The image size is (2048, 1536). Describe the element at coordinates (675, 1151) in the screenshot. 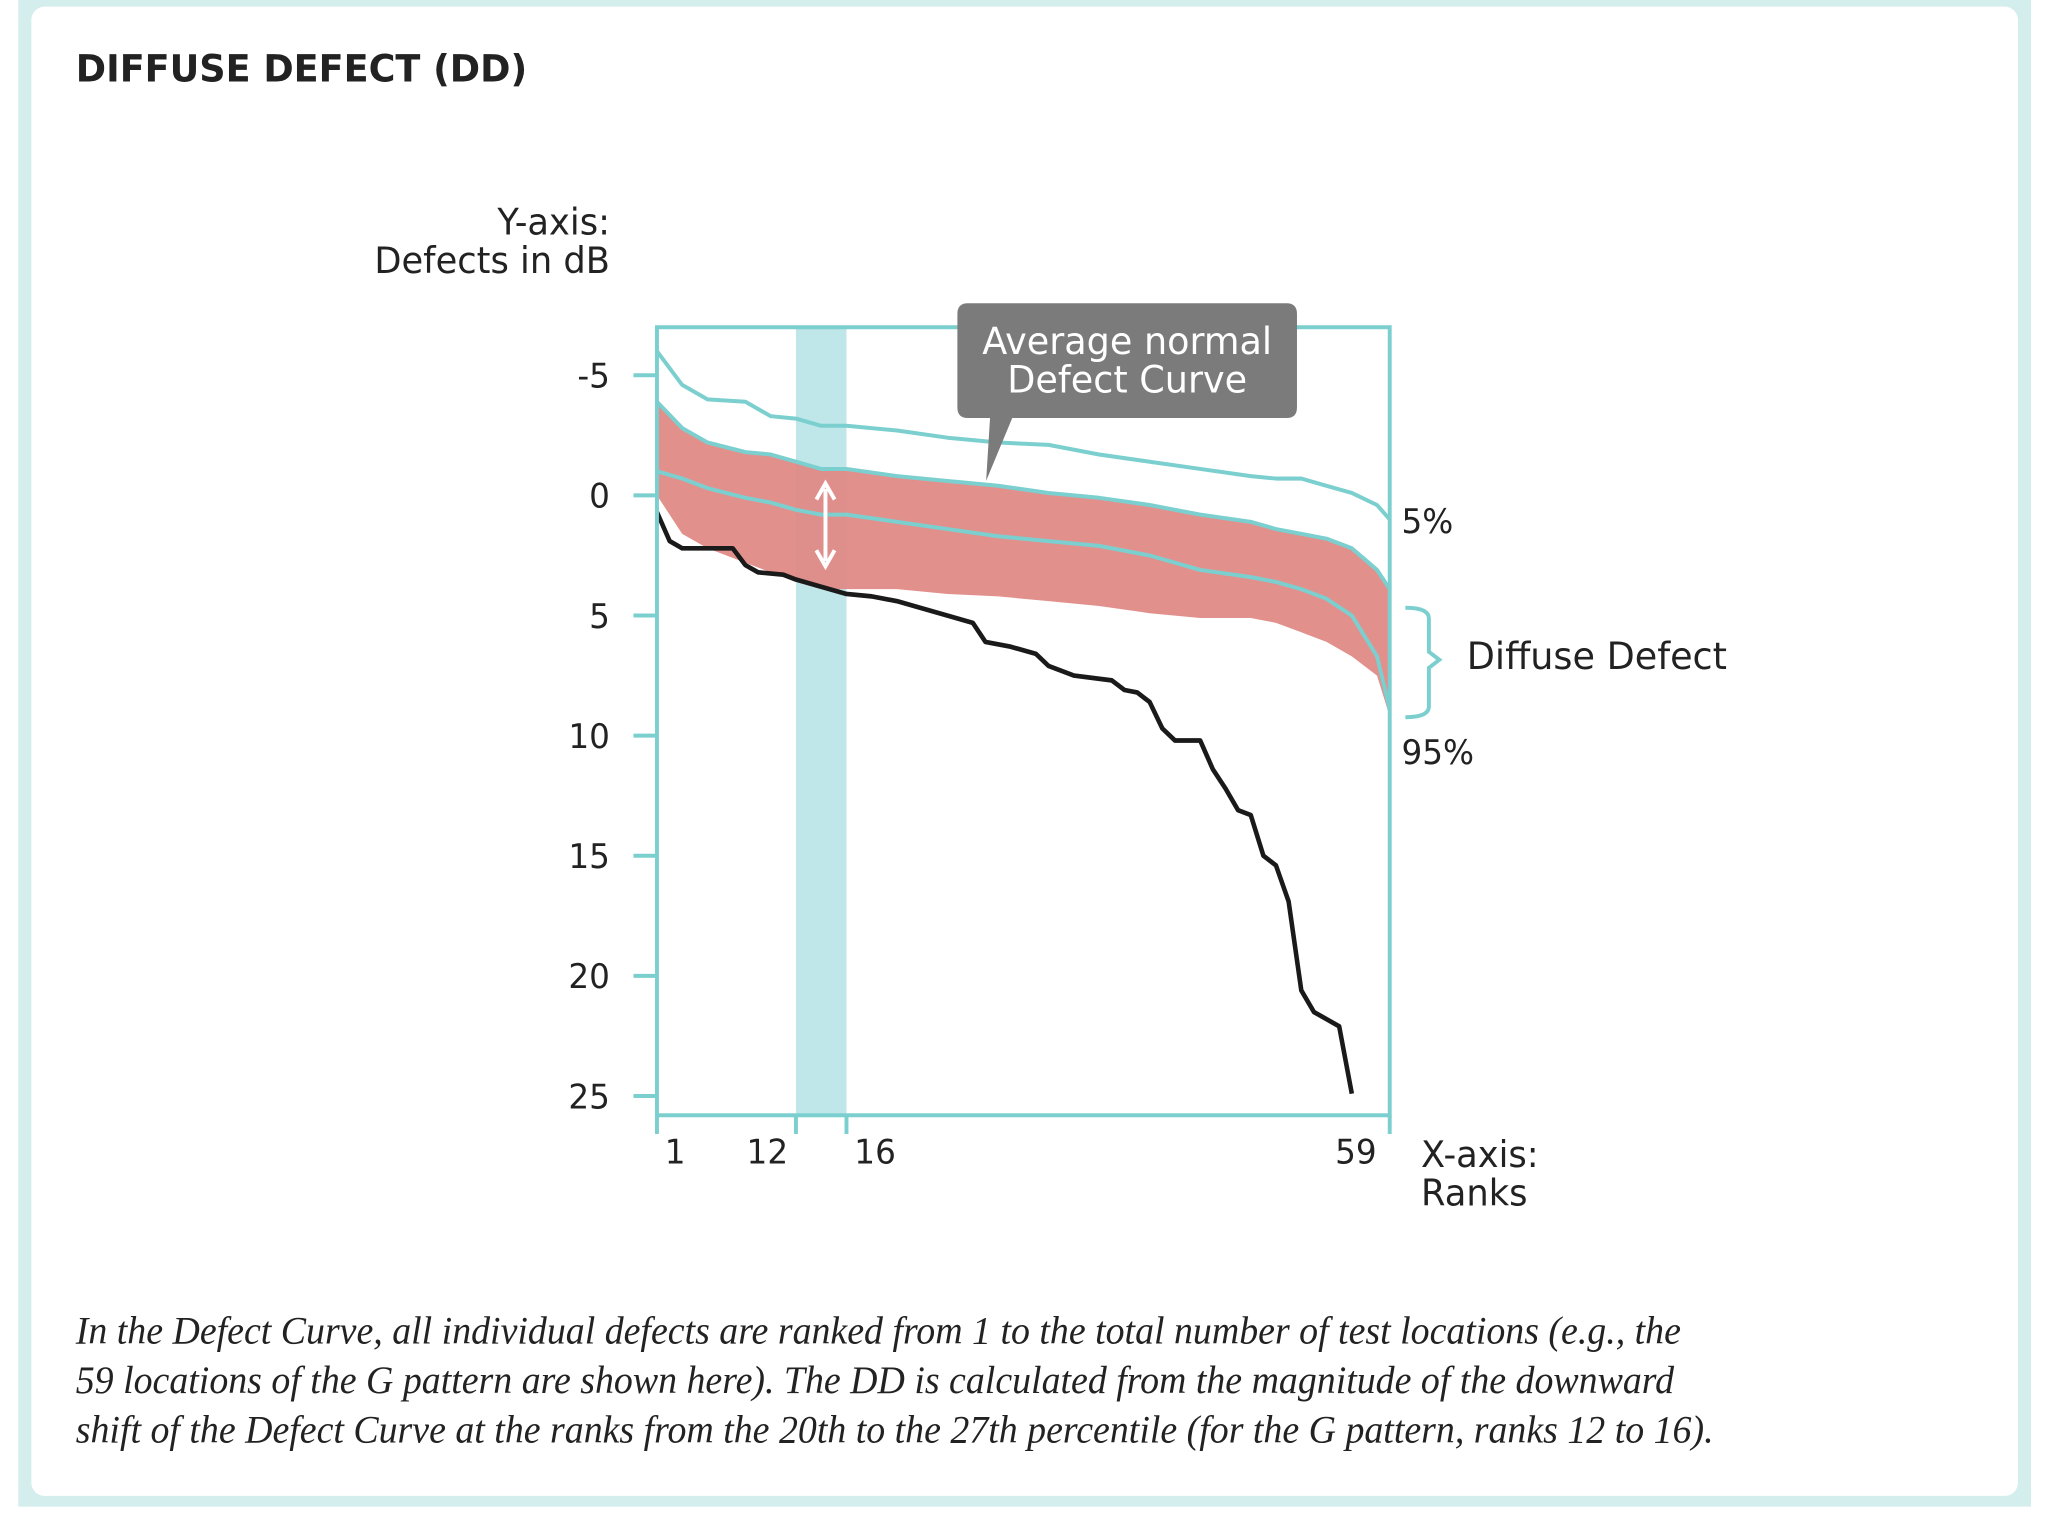

I see `x-tick-label: 1` at that location.